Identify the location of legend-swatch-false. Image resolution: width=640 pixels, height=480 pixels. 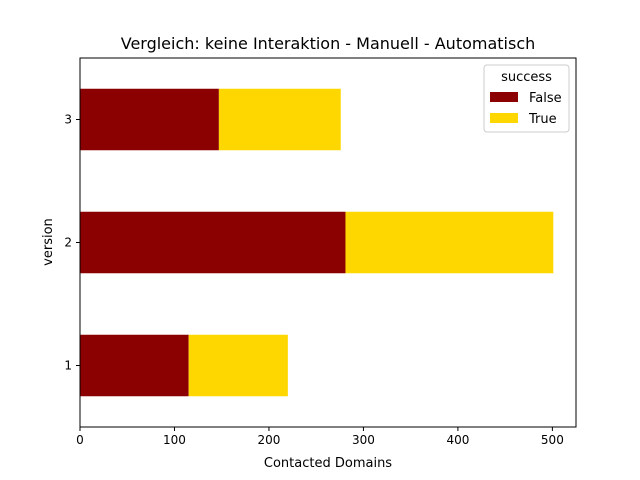
(504, 97).